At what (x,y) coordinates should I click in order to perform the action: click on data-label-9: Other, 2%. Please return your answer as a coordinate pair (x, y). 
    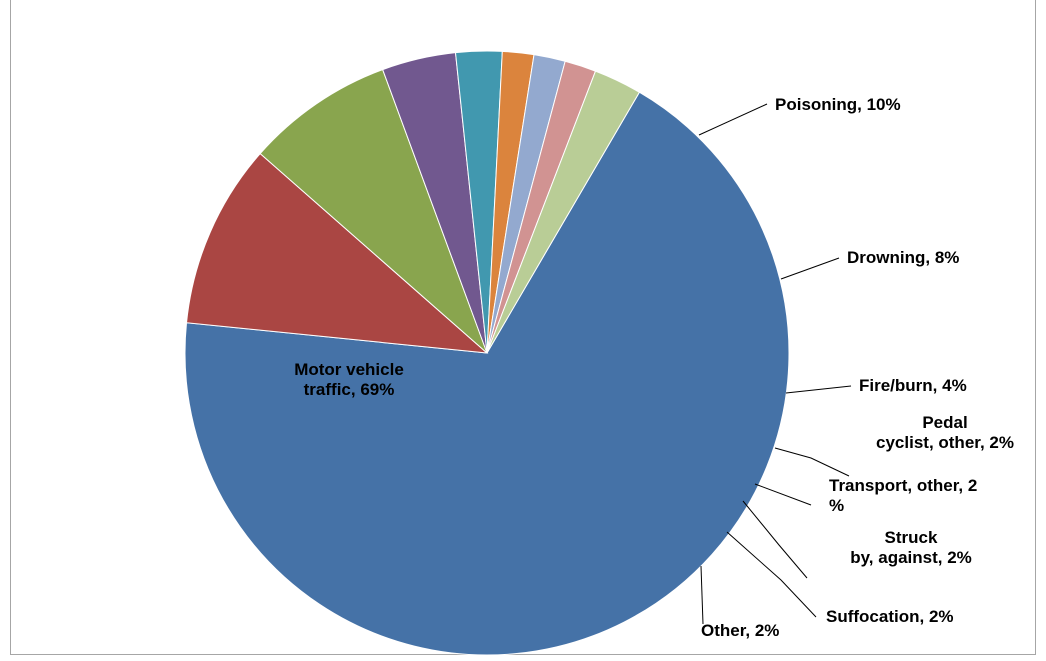
    Looking at the image, I should click on (740, 630).